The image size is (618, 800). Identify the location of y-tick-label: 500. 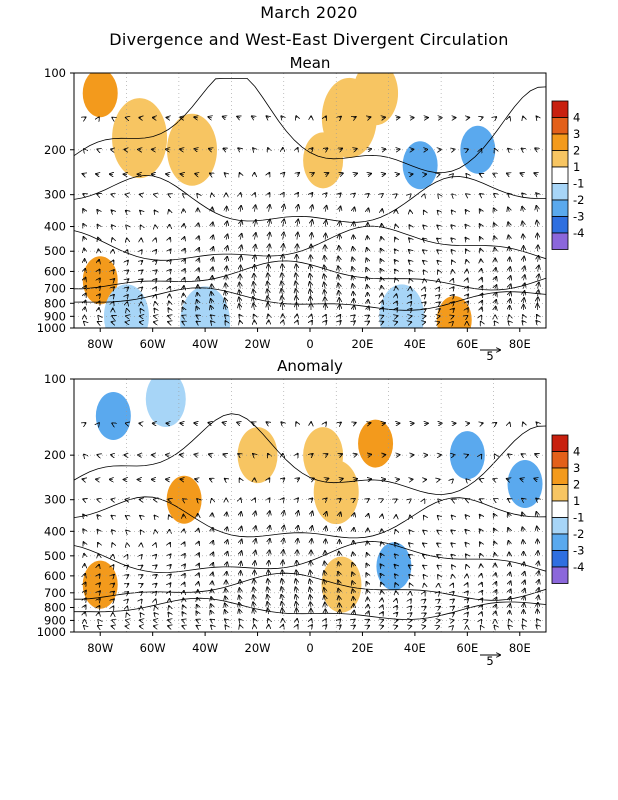
(55, 556).